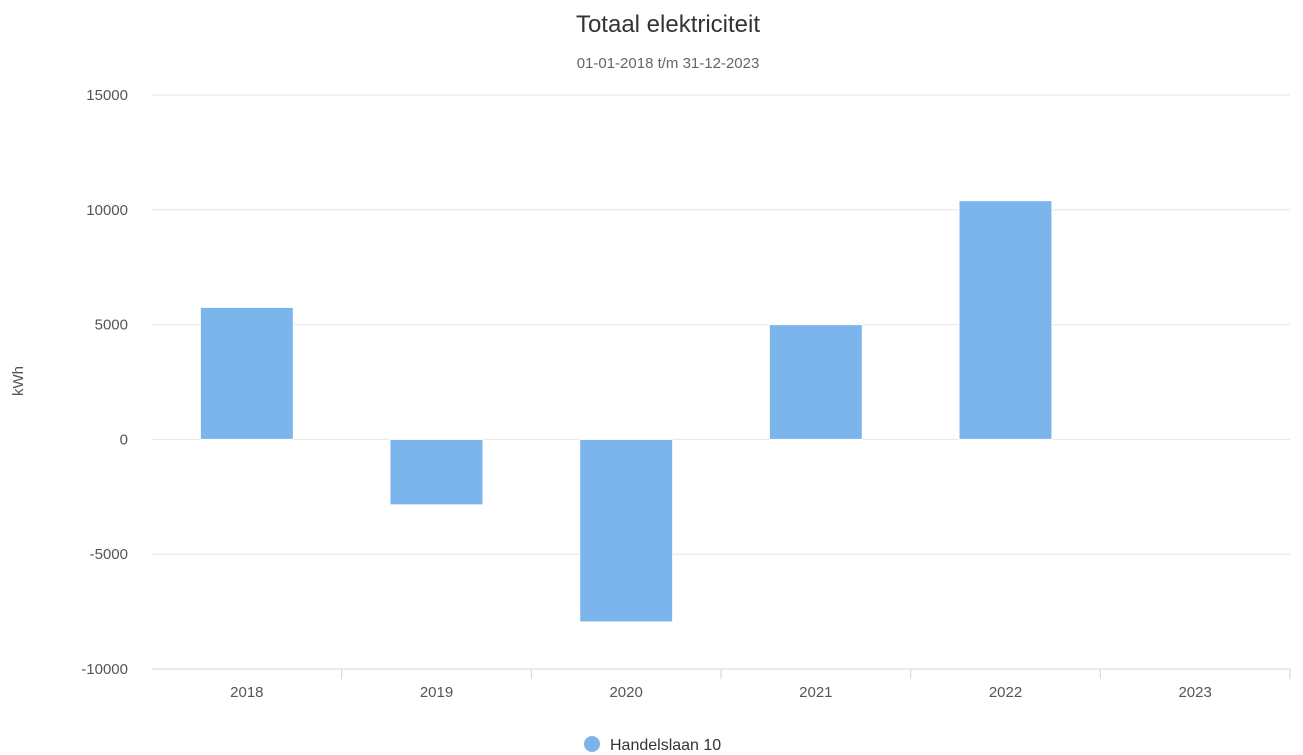 Image resolution: width=1303 pixels, height=755 pixels. I want to click on legend: Handelslaan 10, so click(652, 745).